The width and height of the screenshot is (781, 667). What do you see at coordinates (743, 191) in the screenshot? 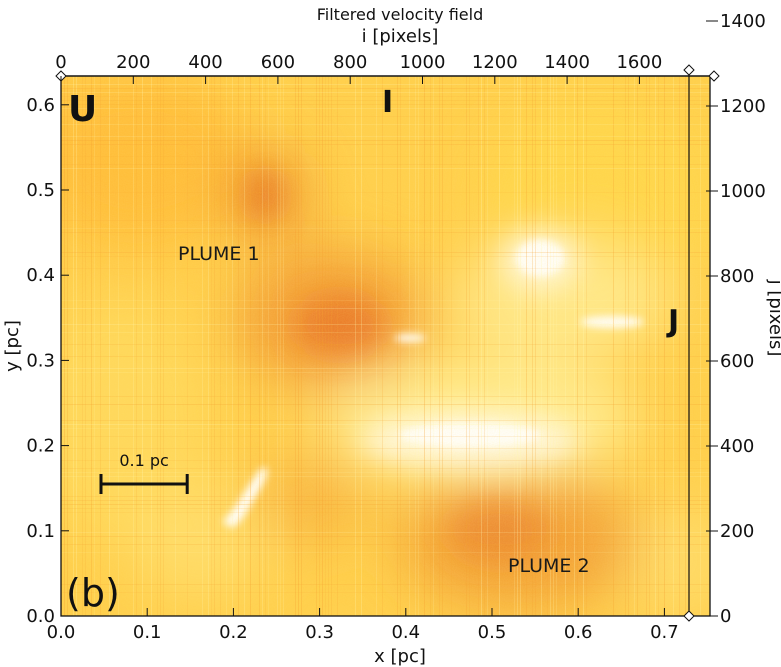
I see `y2-tick-label: 1000` at bounding box center [743, 191].